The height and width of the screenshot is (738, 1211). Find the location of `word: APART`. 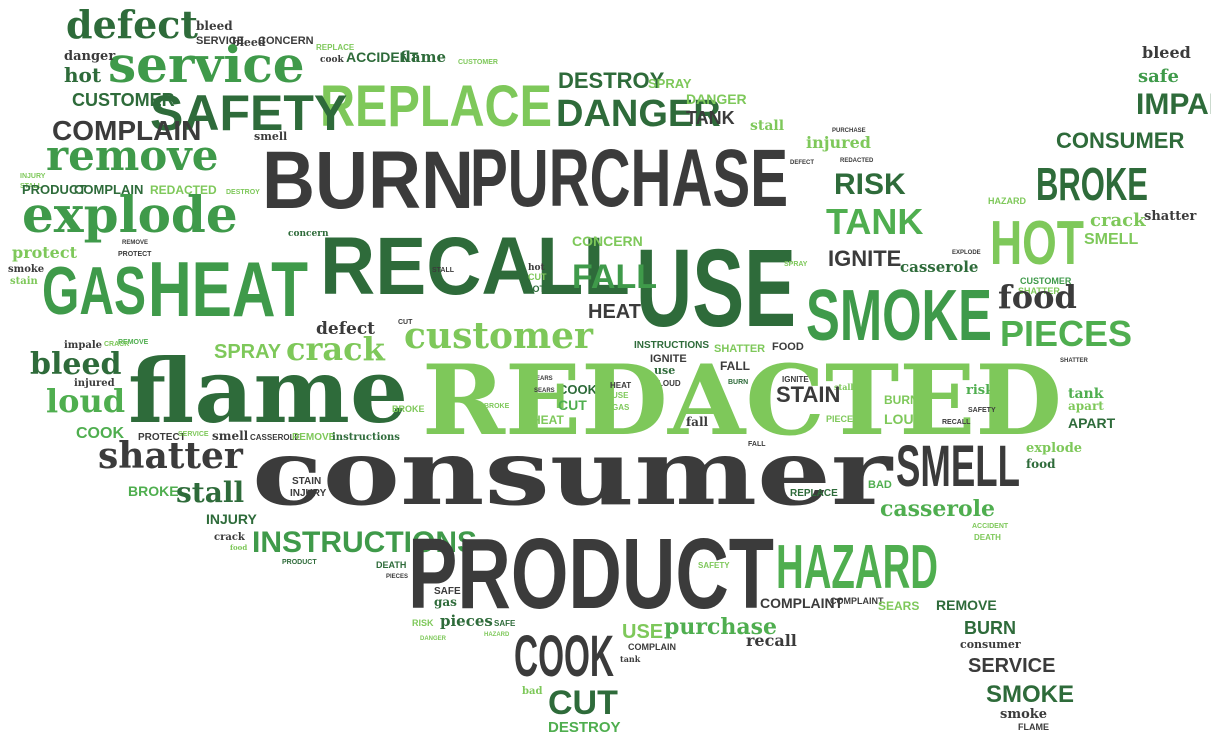

word: APART is located at coordinates (1092, 423).